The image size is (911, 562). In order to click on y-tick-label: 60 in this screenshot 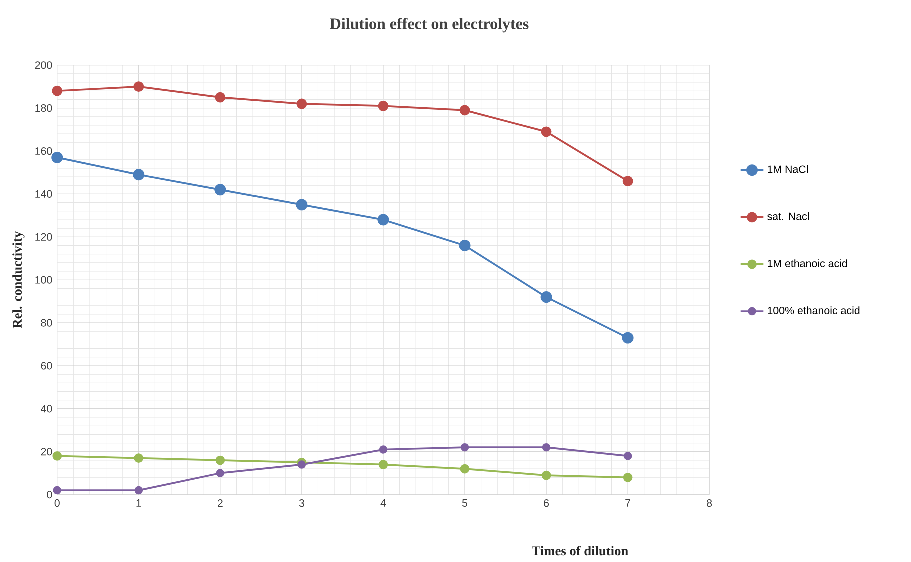, I will do `click(46, 366)`.